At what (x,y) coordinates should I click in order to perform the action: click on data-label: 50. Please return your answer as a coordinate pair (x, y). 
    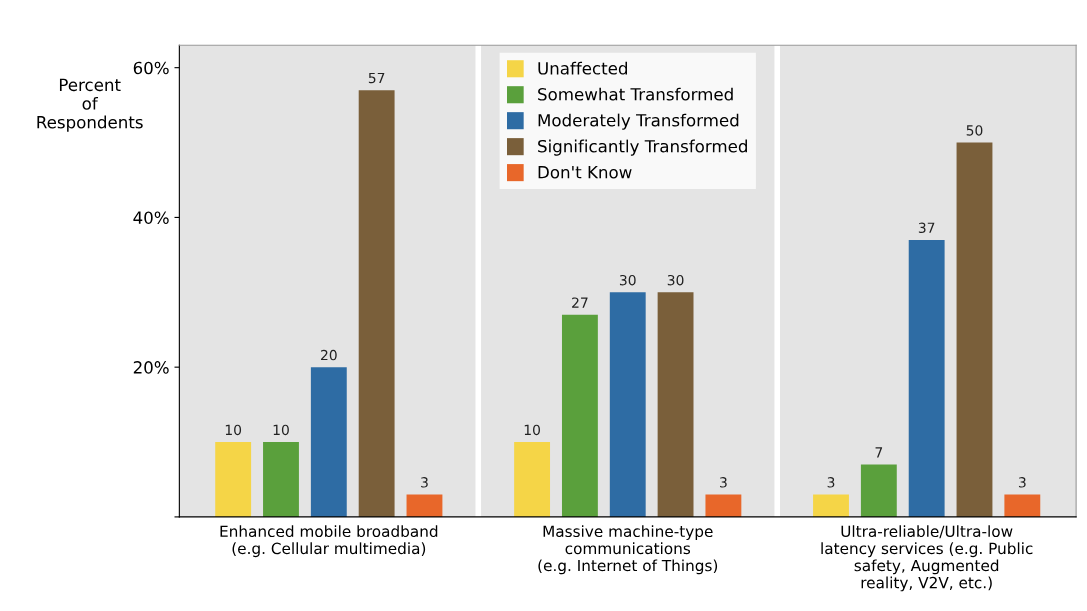
    Looking at the image, I should click on (974, 130).